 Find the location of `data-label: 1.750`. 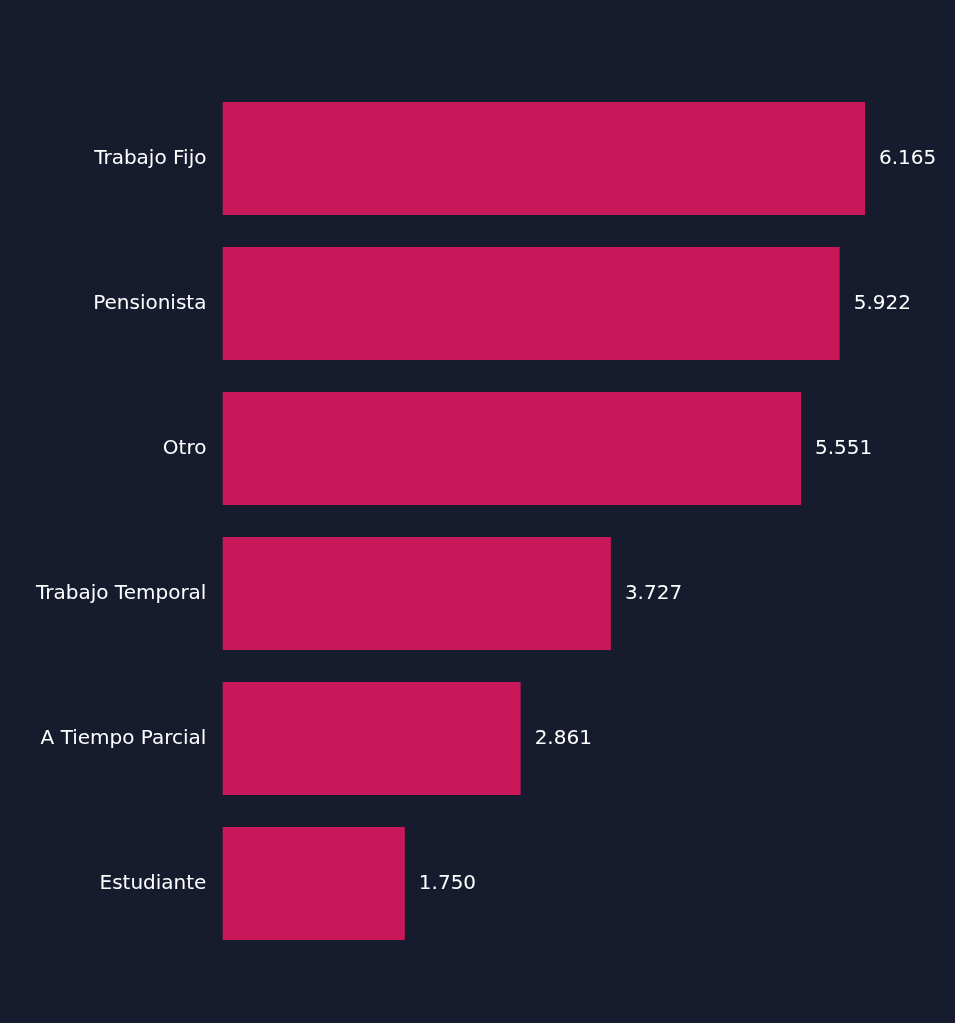

data-label: 1.750 is located at coordinates (447, 881).